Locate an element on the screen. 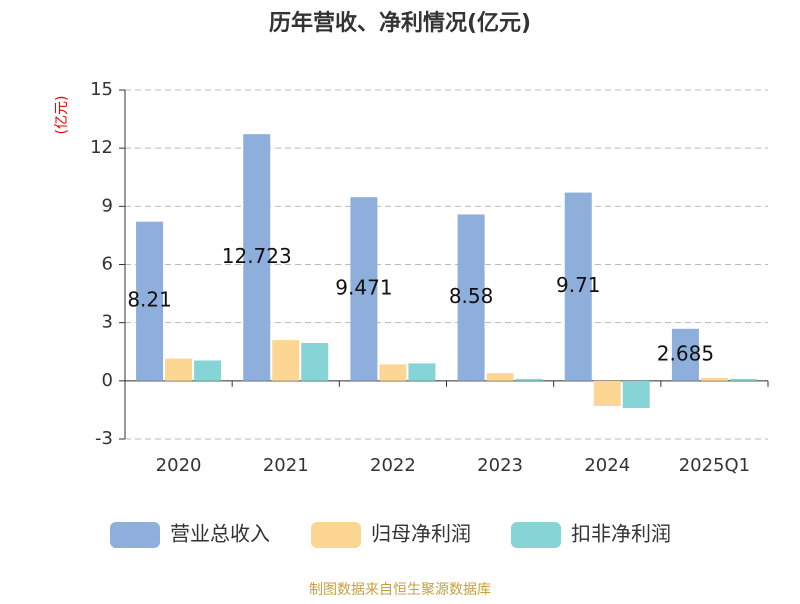 The width and height of the screenshot is (800, 604). y-tick-label: 15 is located at coordinates (101, 89).